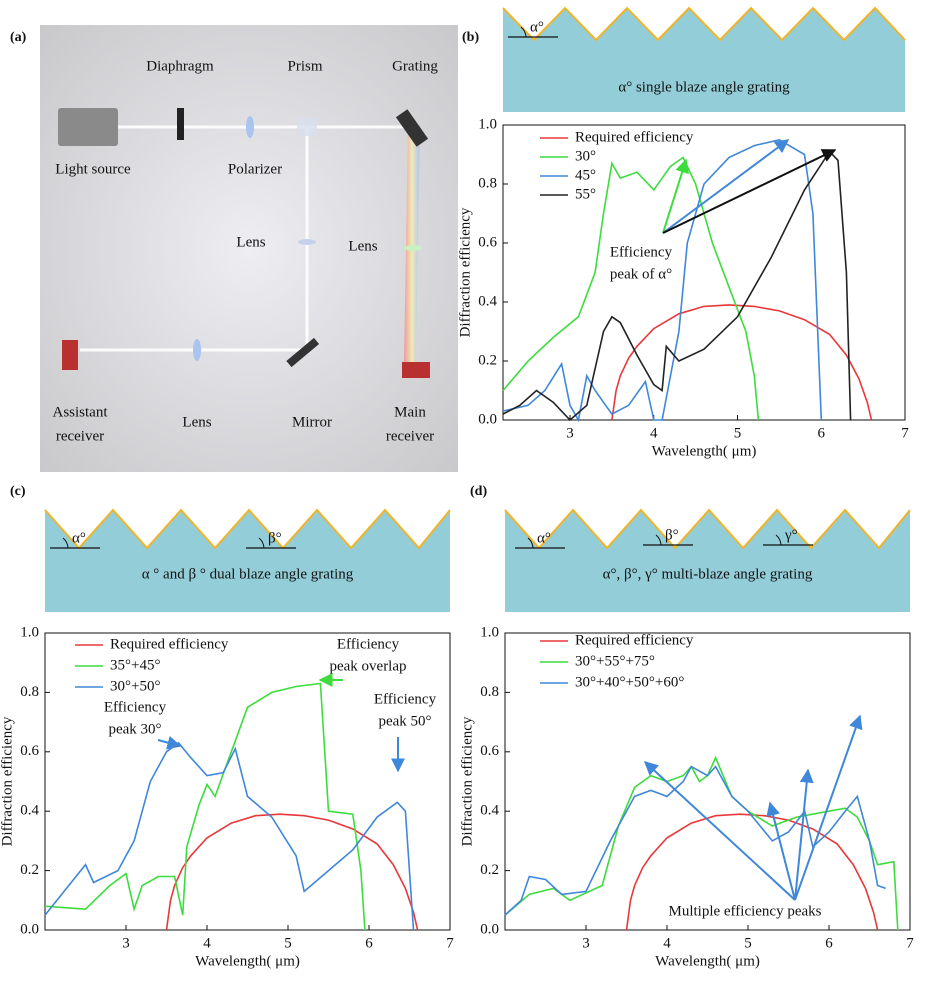 This screenshot has height=1000, width=930. Describe the element at coordinates (629, 682) in the screenshot. I see `legend-label: 30°+40°+50°+60°` at that location.